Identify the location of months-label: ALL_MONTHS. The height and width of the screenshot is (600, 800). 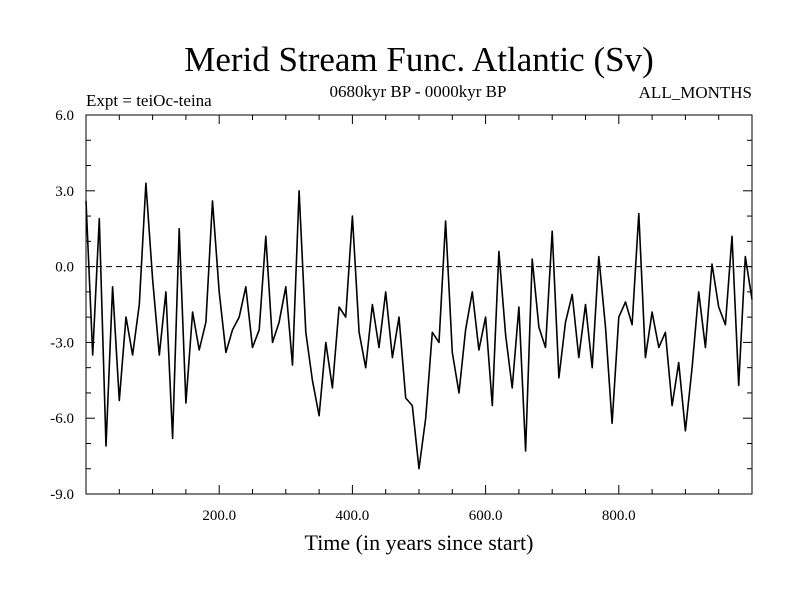
(695, 92).